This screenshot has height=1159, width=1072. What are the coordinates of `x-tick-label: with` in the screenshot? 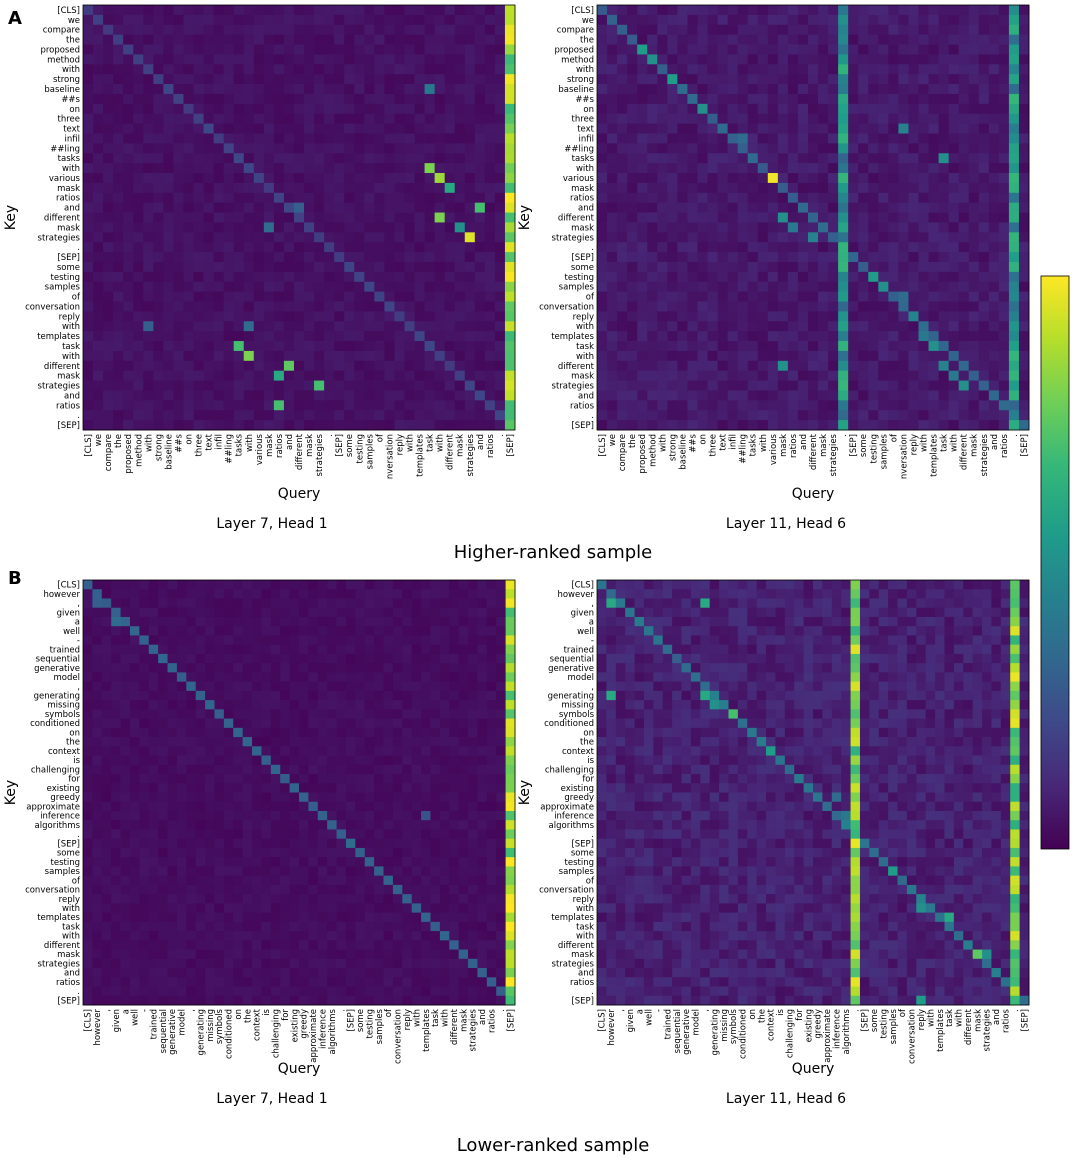 It's located at (925, 443).